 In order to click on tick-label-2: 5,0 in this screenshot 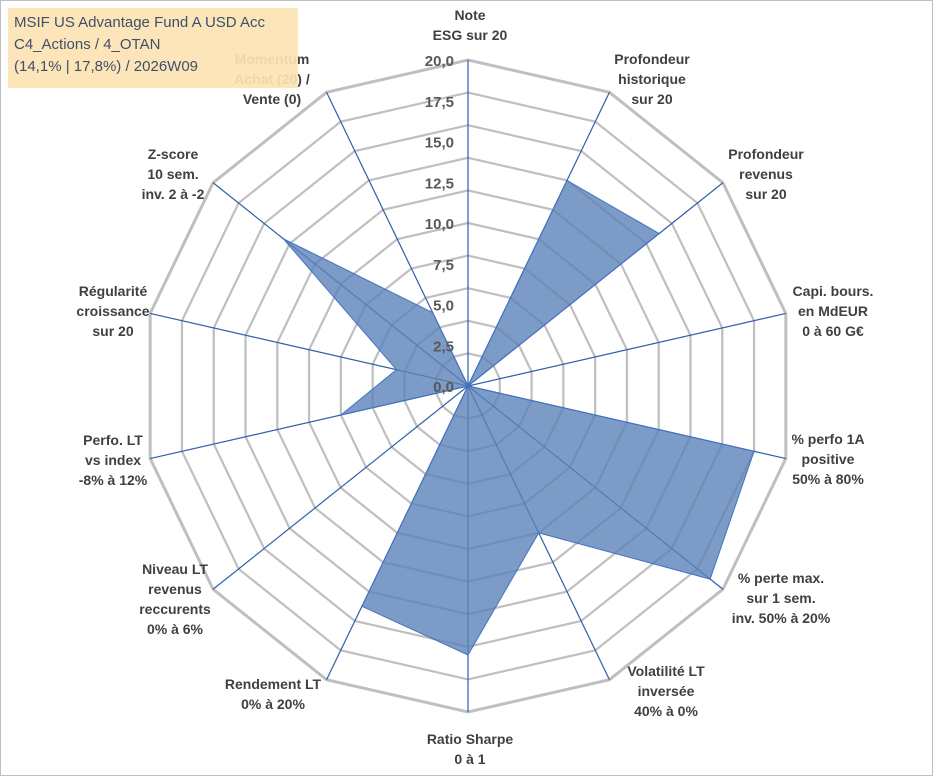, I will do `click(443, 306)`.